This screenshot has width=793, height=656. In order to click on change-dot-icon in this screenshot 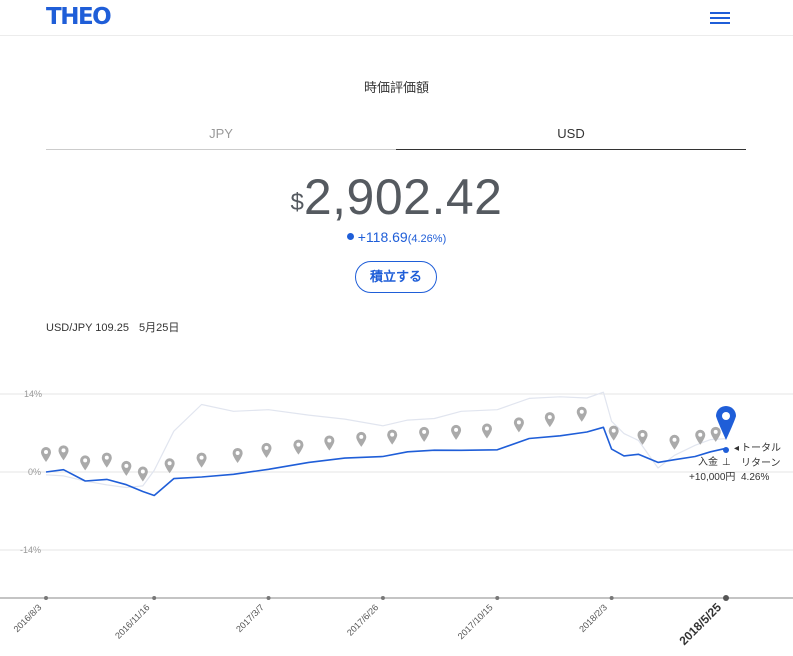, I will do `click(350, 236)`.